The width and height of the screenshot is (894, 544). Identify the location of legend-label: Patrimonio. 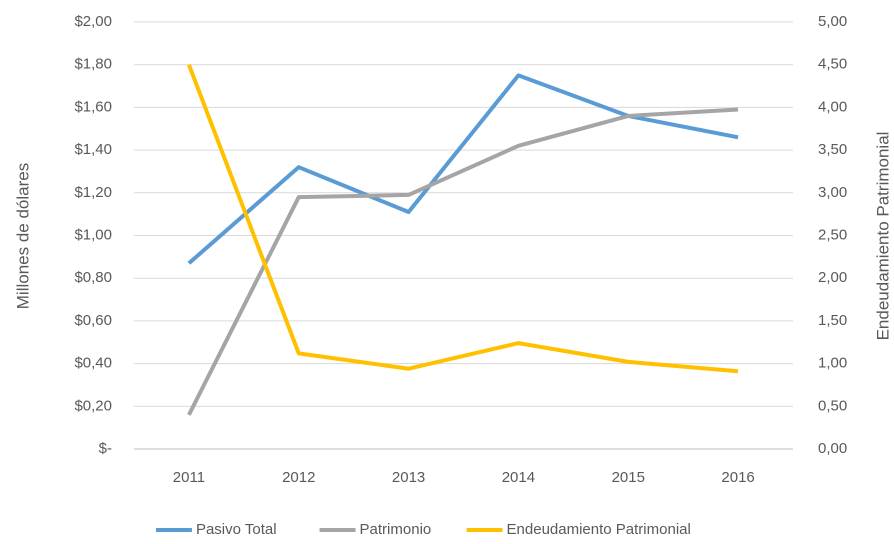
(396, 529).